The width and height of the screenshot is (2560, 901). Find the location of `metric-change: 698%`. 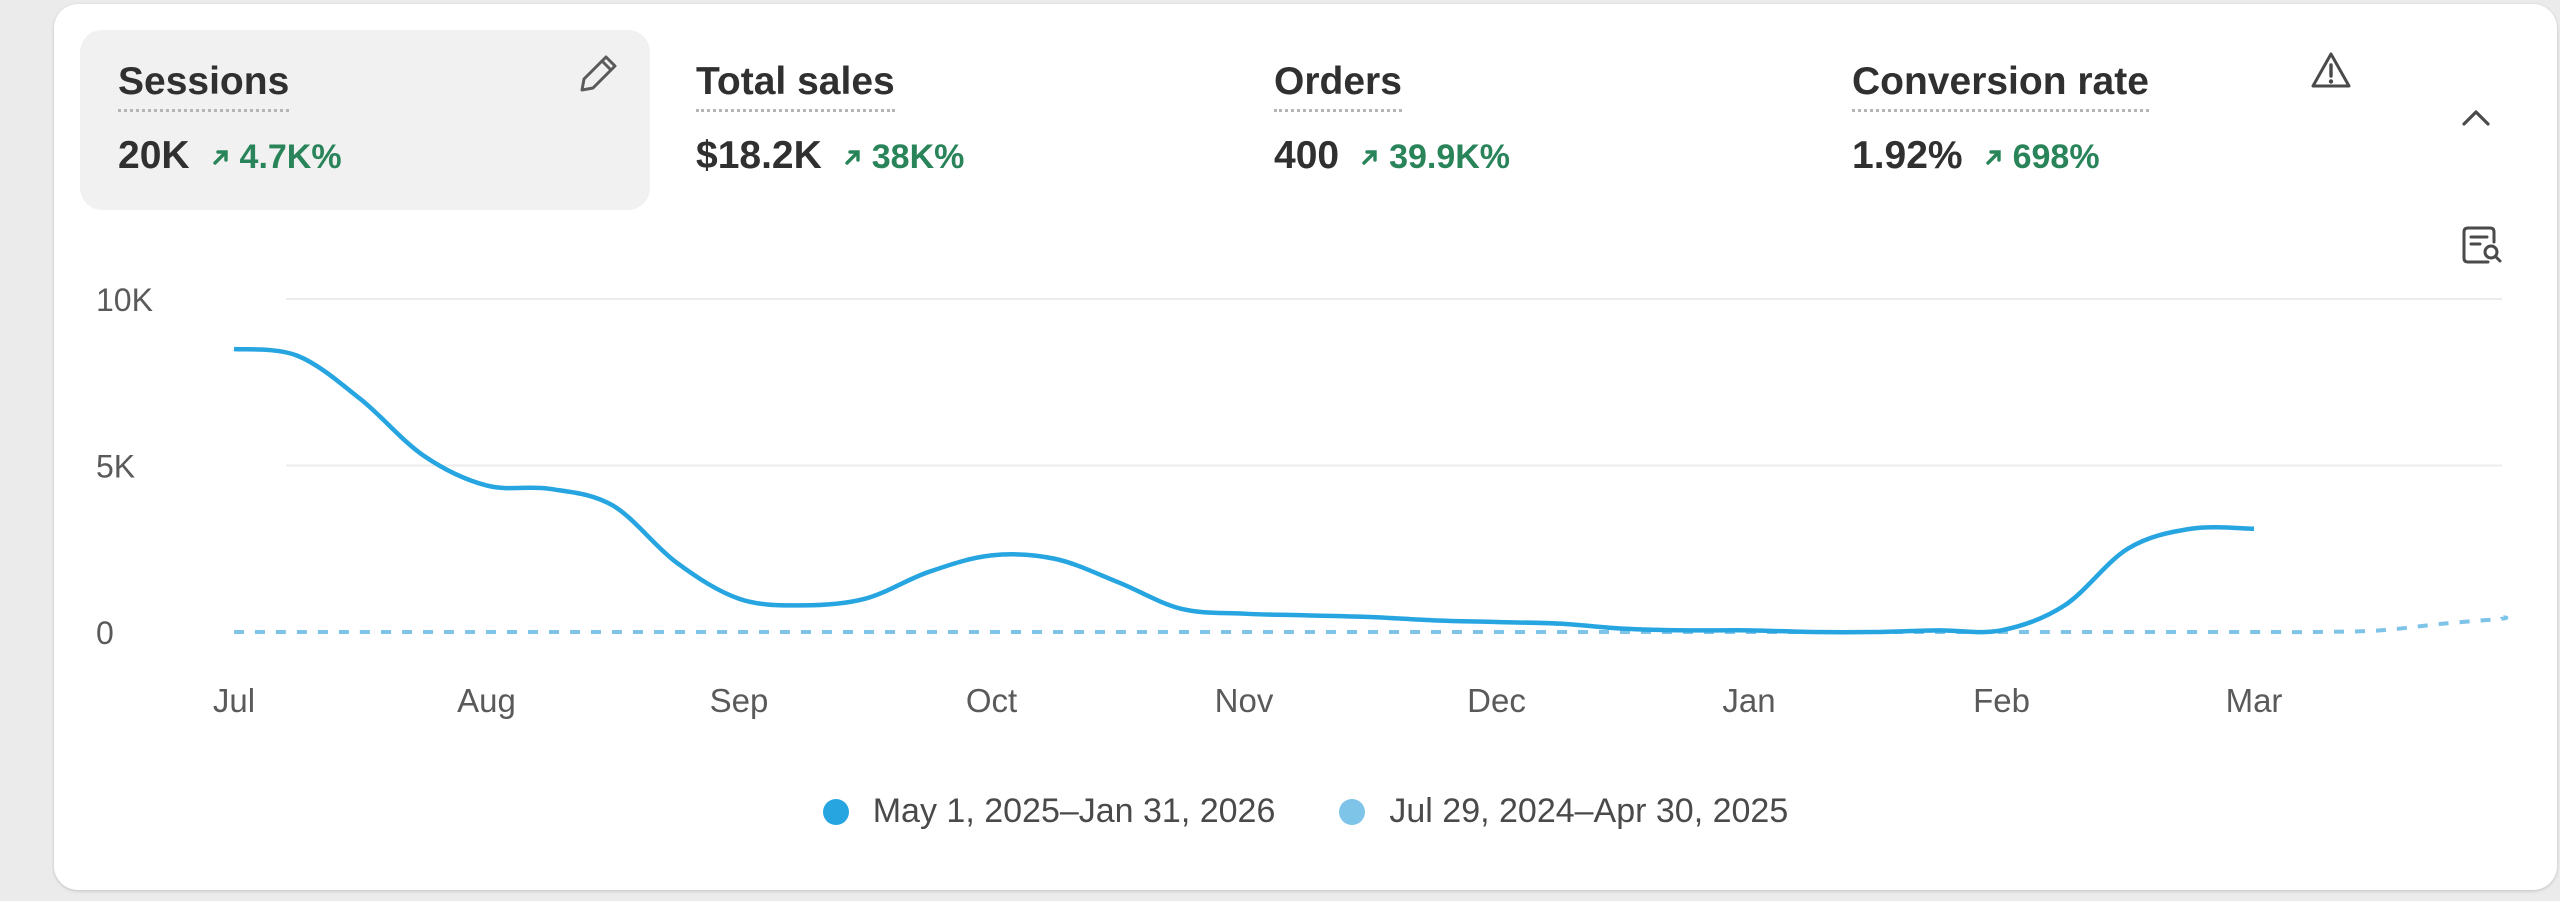

metric-change: 698% is located at coordinates (2041, 157).